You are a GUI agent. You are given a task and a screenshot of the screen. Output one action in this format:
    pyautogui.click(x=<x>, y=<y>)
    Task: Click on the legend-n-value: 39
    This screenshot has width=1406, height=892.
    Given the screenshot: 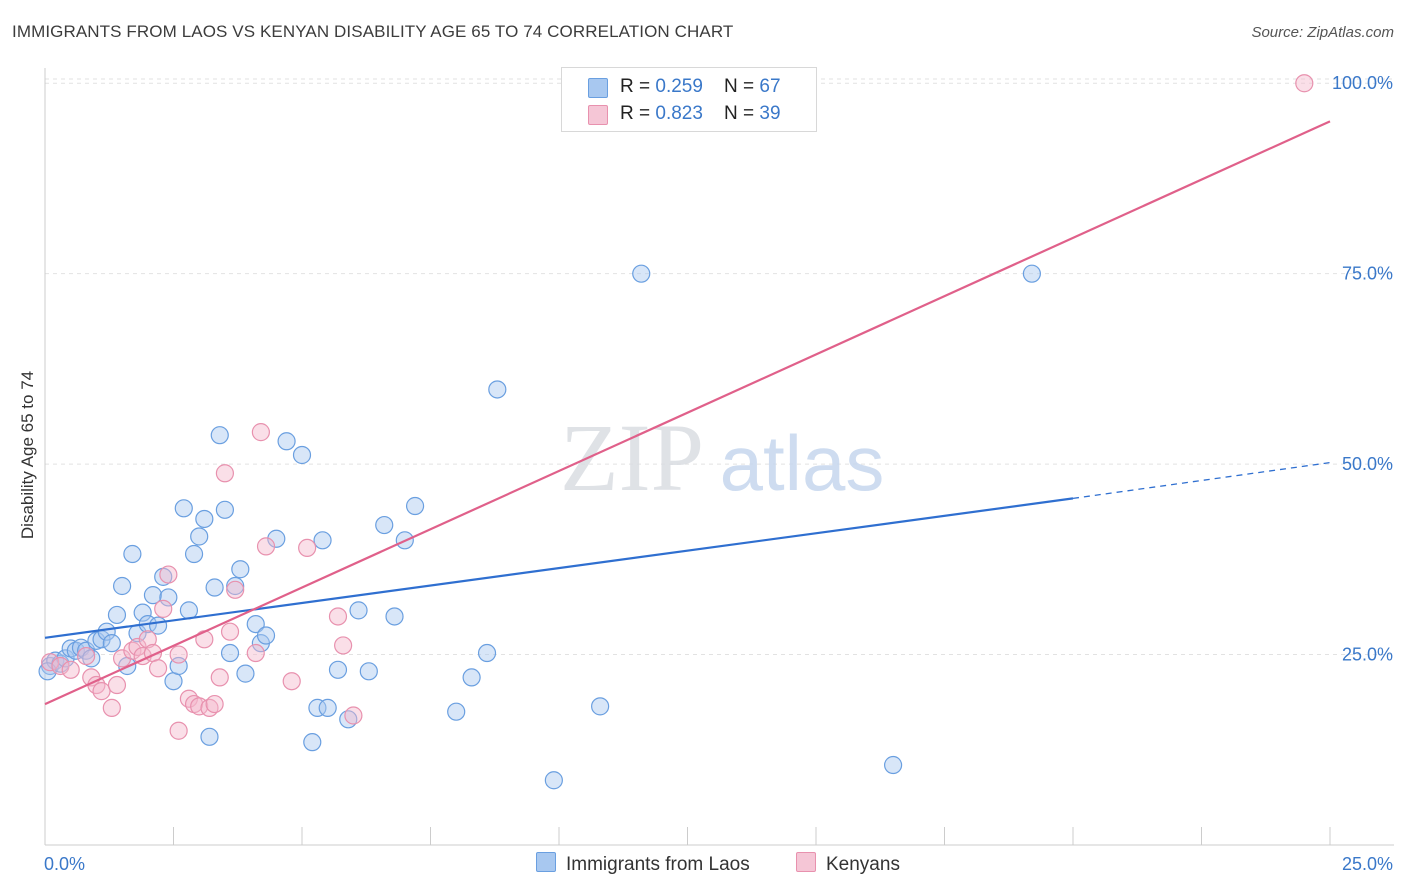 What is the action you would take?
    pyautogui.click(x=770, y=113)
    